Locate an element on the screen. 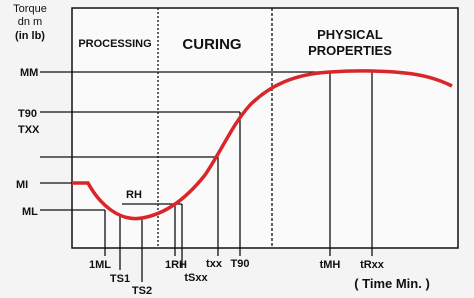 Image resolution: width=474 pixels, height=298 pixels. x-axis-title: ( Time Min. ) is located at coordinates (392, 283).